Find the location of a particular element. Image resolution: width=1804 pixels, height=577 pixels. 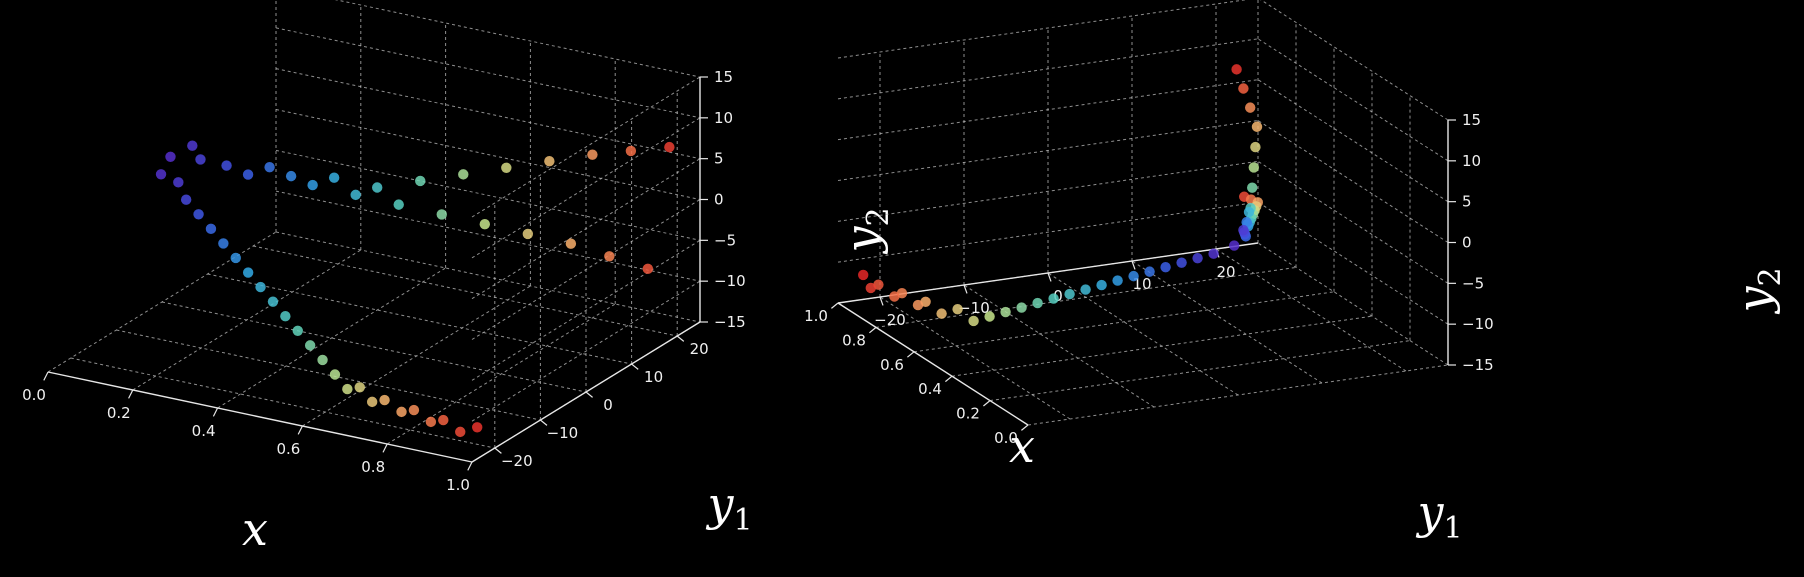

x-axis-label: x is located at coordinates (255, 529).